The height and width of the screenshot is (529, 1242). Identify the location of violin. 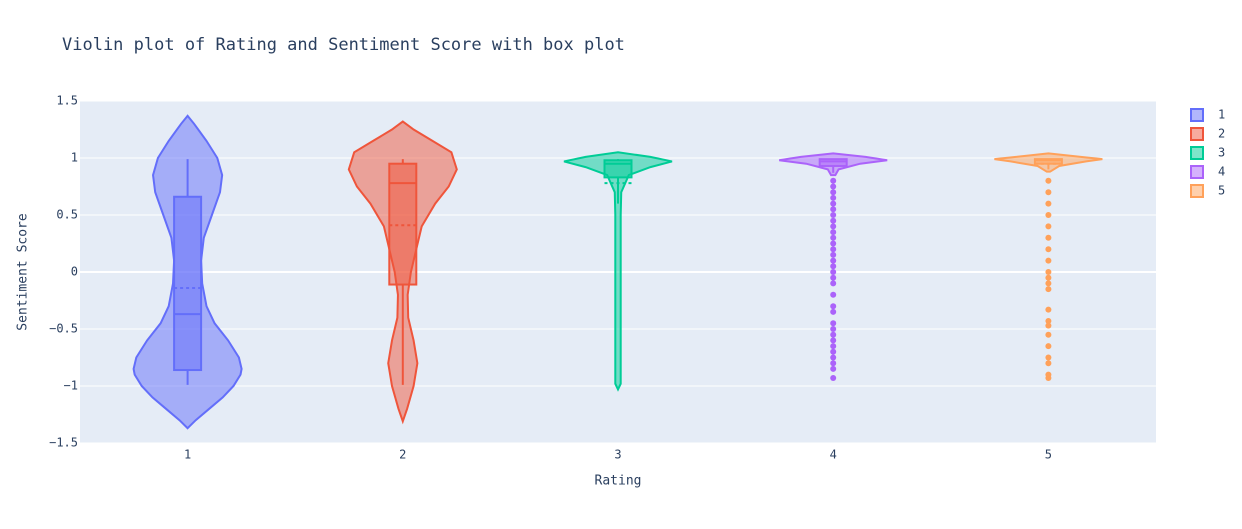
(618, 271).